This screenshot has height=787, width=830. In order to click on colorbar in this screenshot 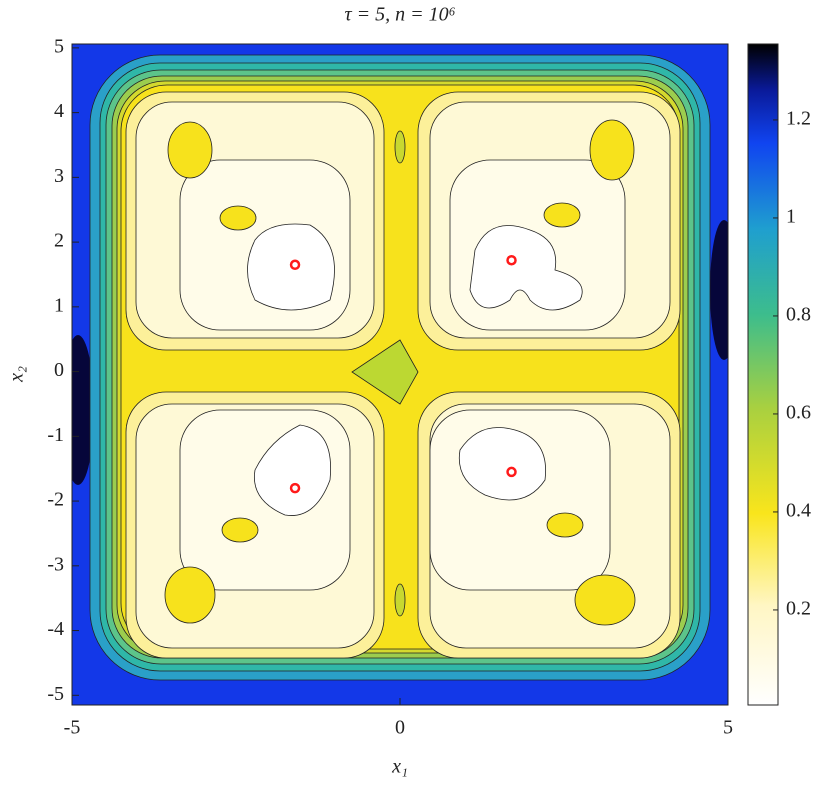, I will do `click(763, 374)`.